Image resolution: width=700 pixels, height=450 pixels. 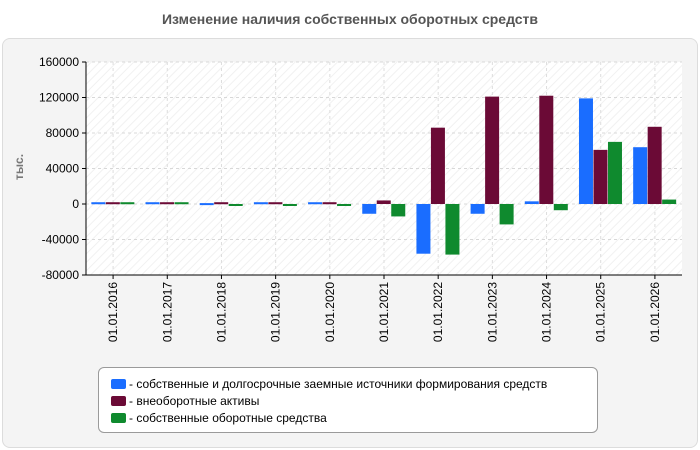 What do you see at coordinates (59, 62) in the screenshot?
I see `y-tick-label: 160000` at bounding box center [59, 62].